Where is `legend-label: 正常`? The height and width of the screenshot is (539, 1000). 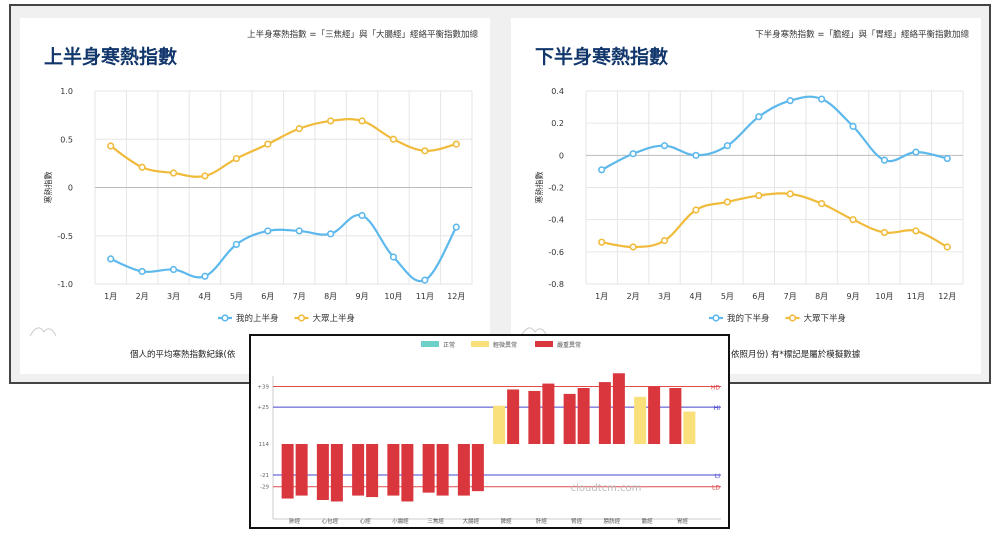
legend-label: 正常 is located at coordinates (449, 345).